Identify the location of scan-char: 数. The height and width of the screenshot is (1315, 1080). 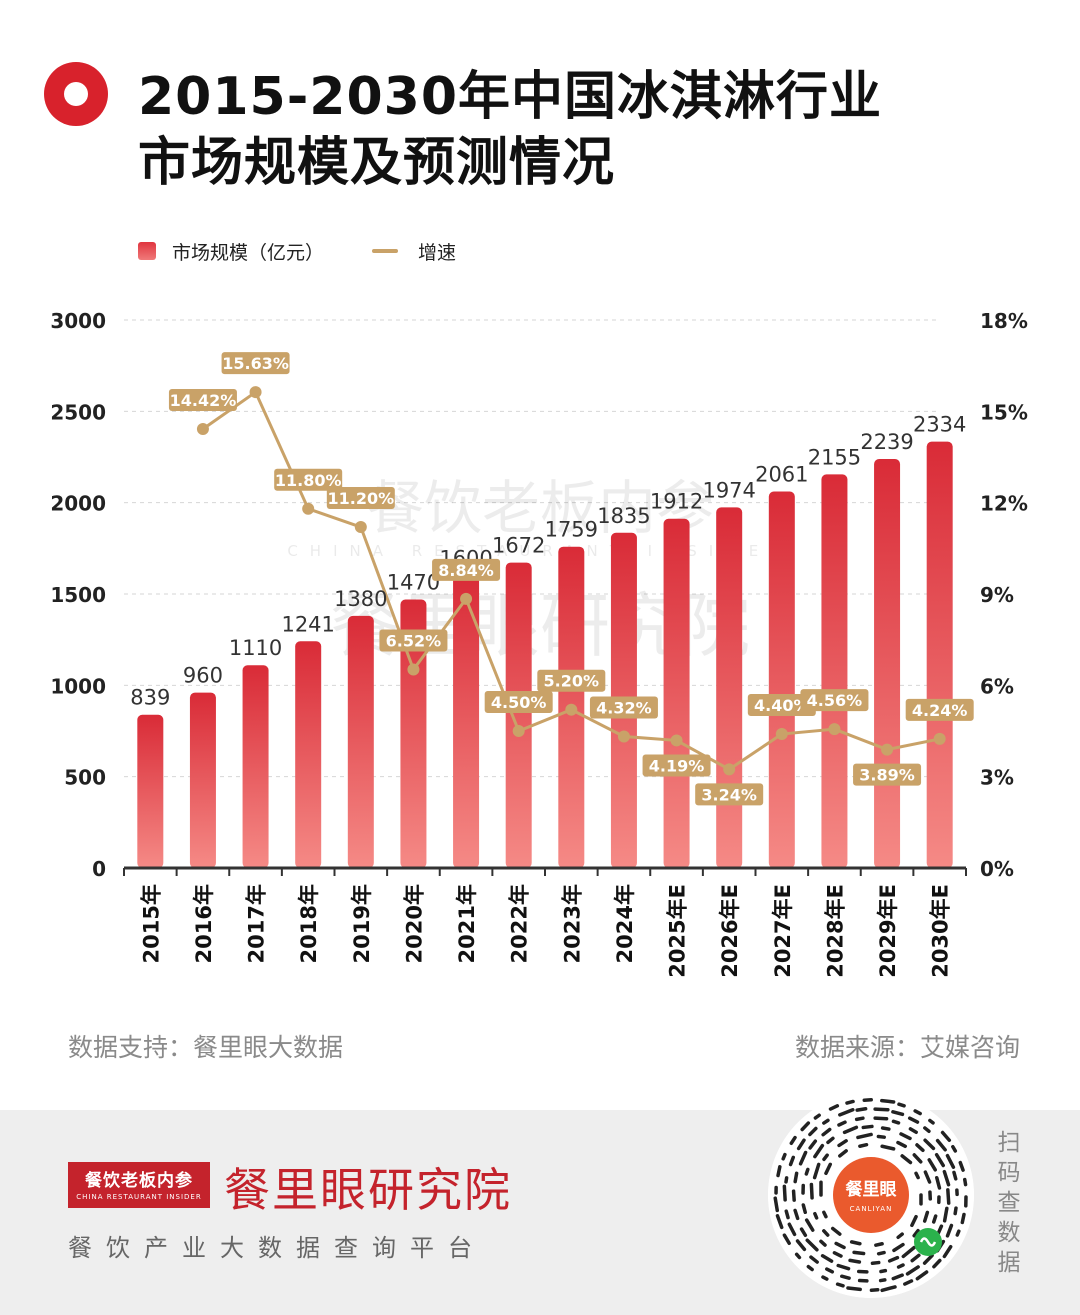
(1009, 1233).